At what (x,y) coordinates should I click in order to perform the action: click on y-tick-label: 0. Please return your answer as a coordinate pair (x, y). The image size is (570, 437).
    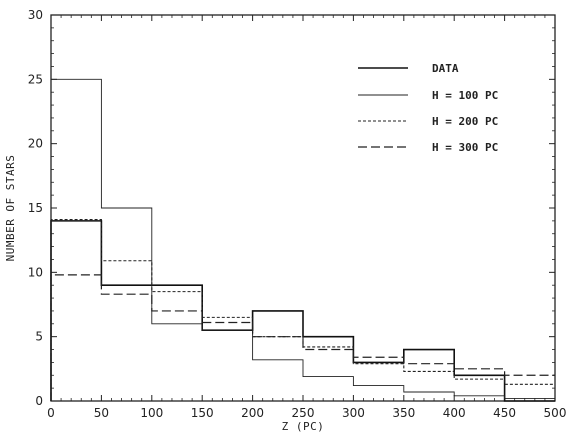
    Looking at the image, I should click on (39, 401).